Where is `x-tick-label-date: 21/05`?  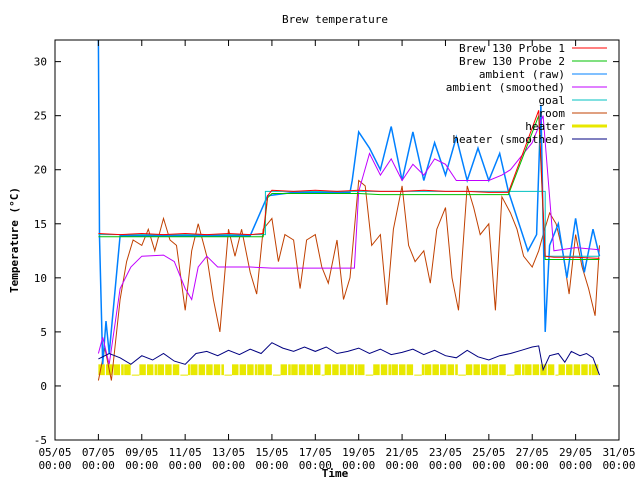
x-tick-label-date: 21/05 is located at coordinates (402, 452).